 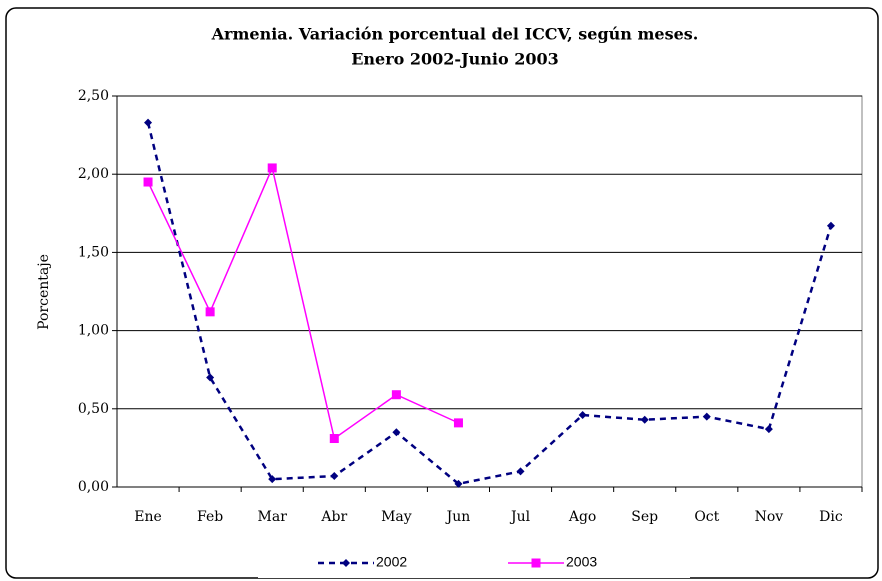 I want to click on y-tick-label: 1,50, so click(x=93, y=252).